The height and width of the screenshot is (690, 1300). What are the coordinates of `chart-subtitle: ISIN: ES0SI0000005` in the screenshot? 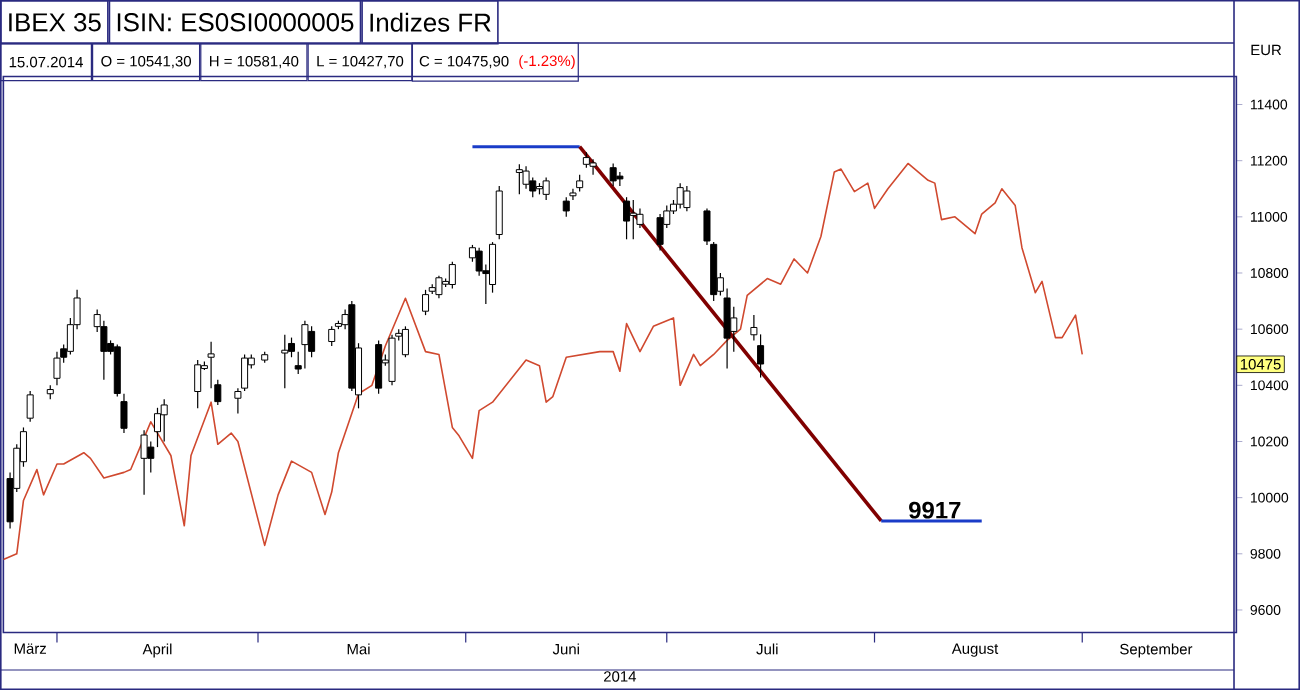 It's located at (235, 22).